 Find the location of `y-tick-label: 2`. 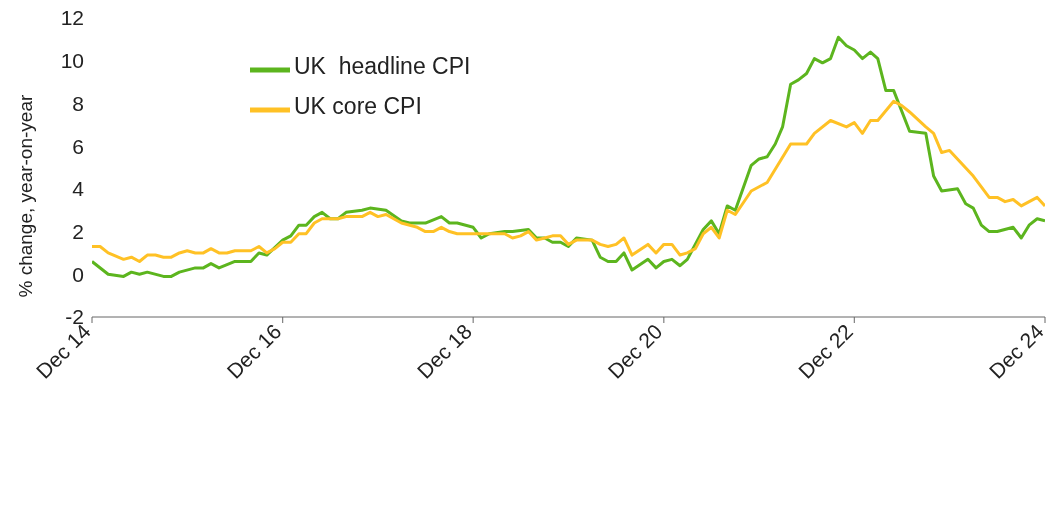

y-tick-label: 2 is located at coordinates (78, 232).